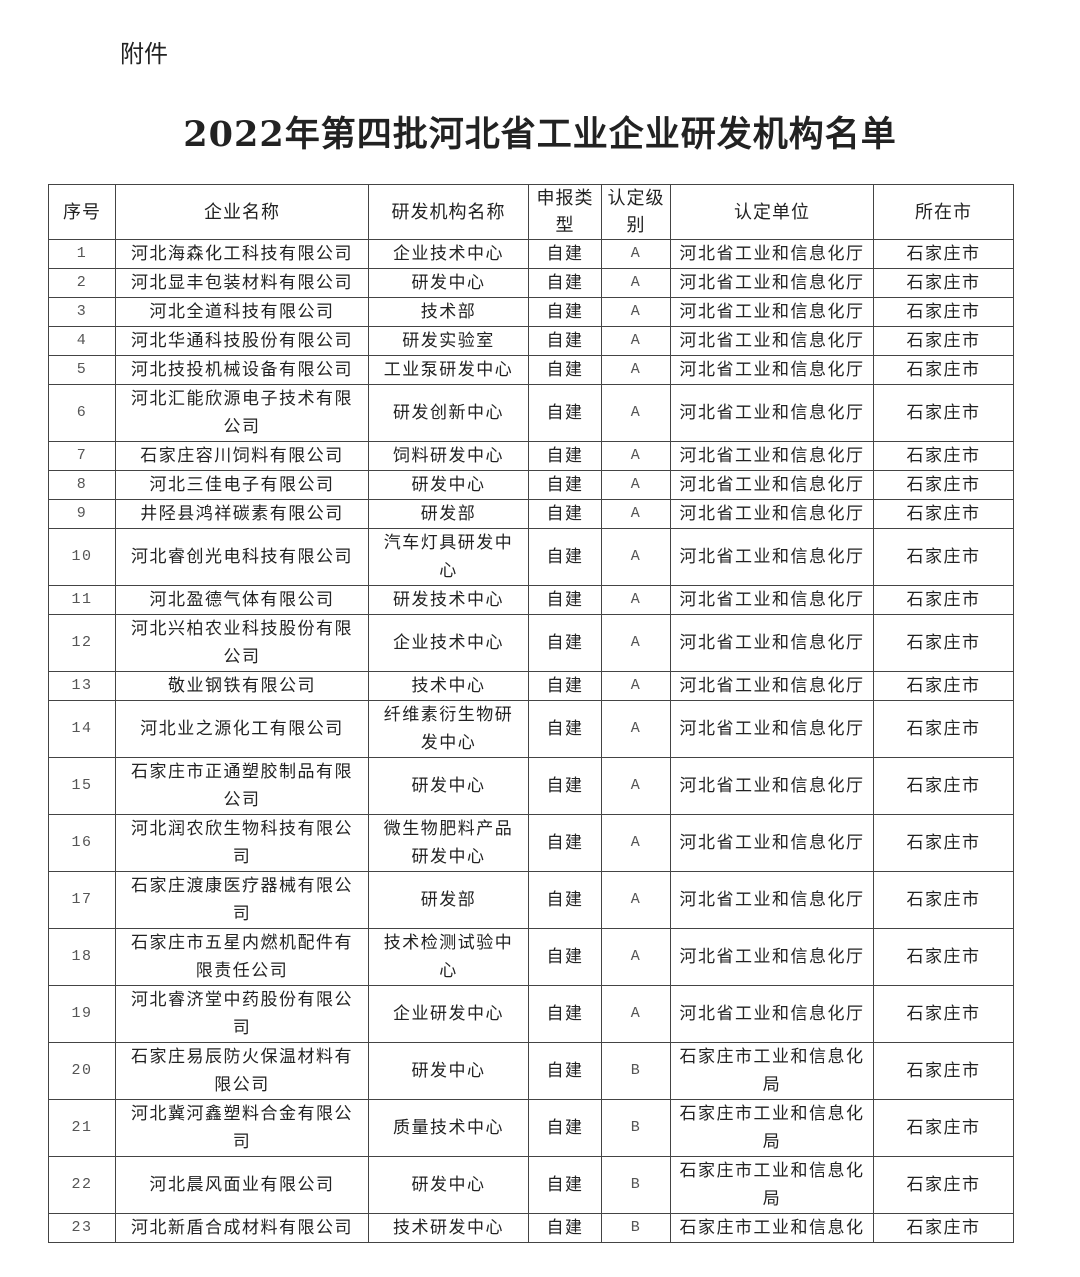  Describe the element at coordinates (82, 600) in the screenshot. I see `row-index: 11` at that location.